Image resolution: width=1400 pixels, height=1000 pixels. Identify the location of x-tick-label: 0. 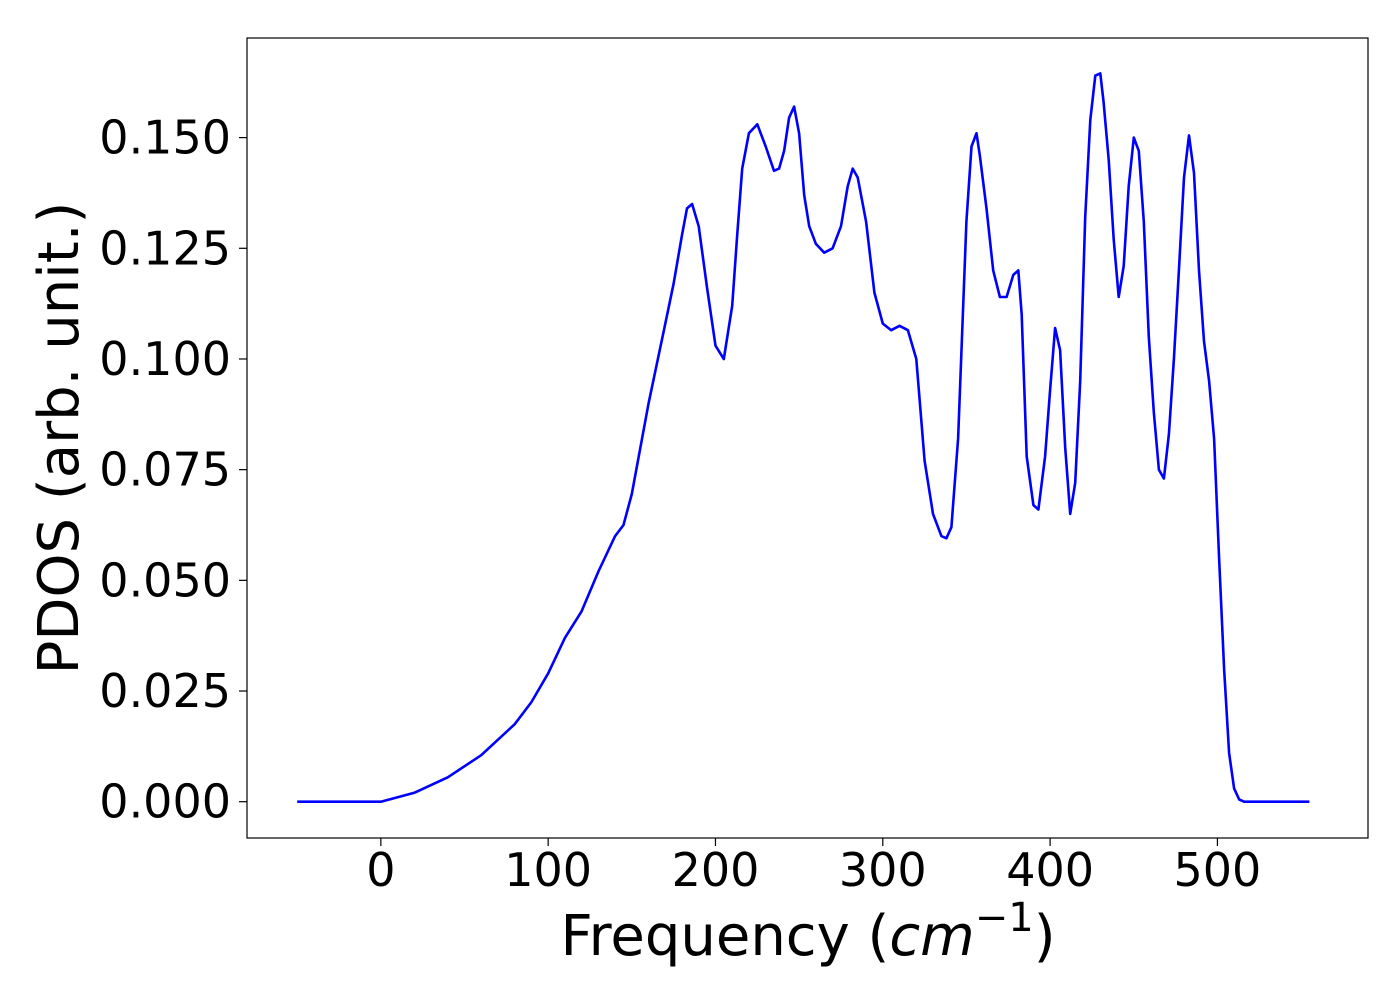
(380, 870).